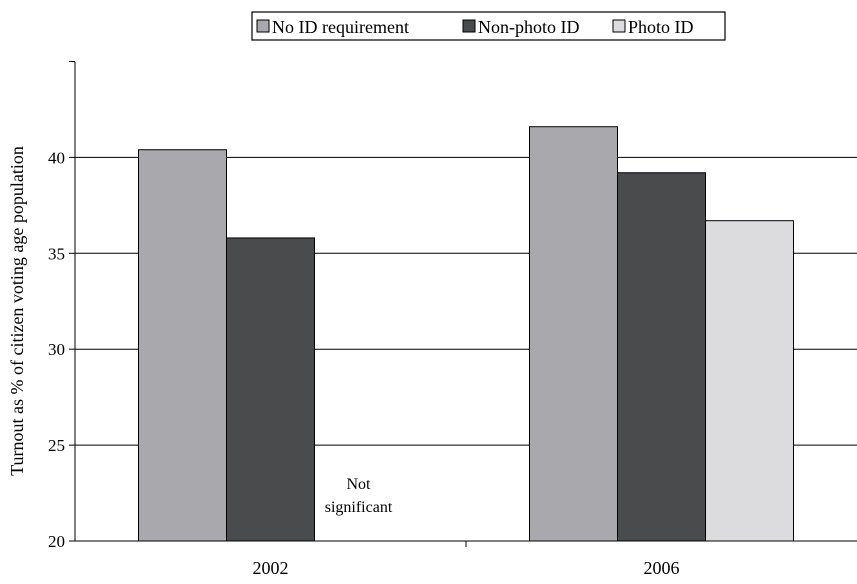 The image size is (857, 584). I want to click on y-tick-label: 25, so click(56, 445).